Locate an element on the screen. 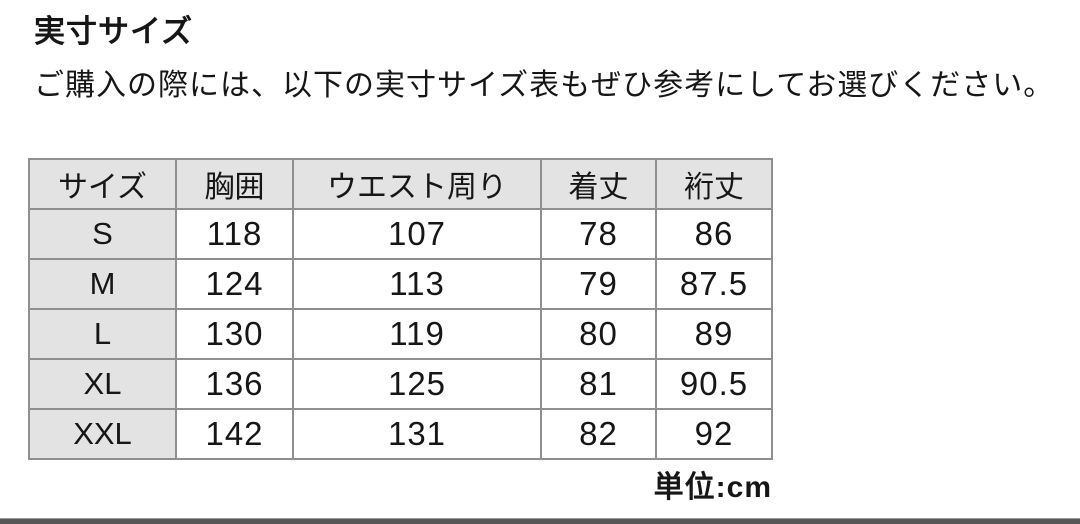 The height and width of the screenshot is (524, 1080). chest-cell: 124 is located at coordinates (234, 284).